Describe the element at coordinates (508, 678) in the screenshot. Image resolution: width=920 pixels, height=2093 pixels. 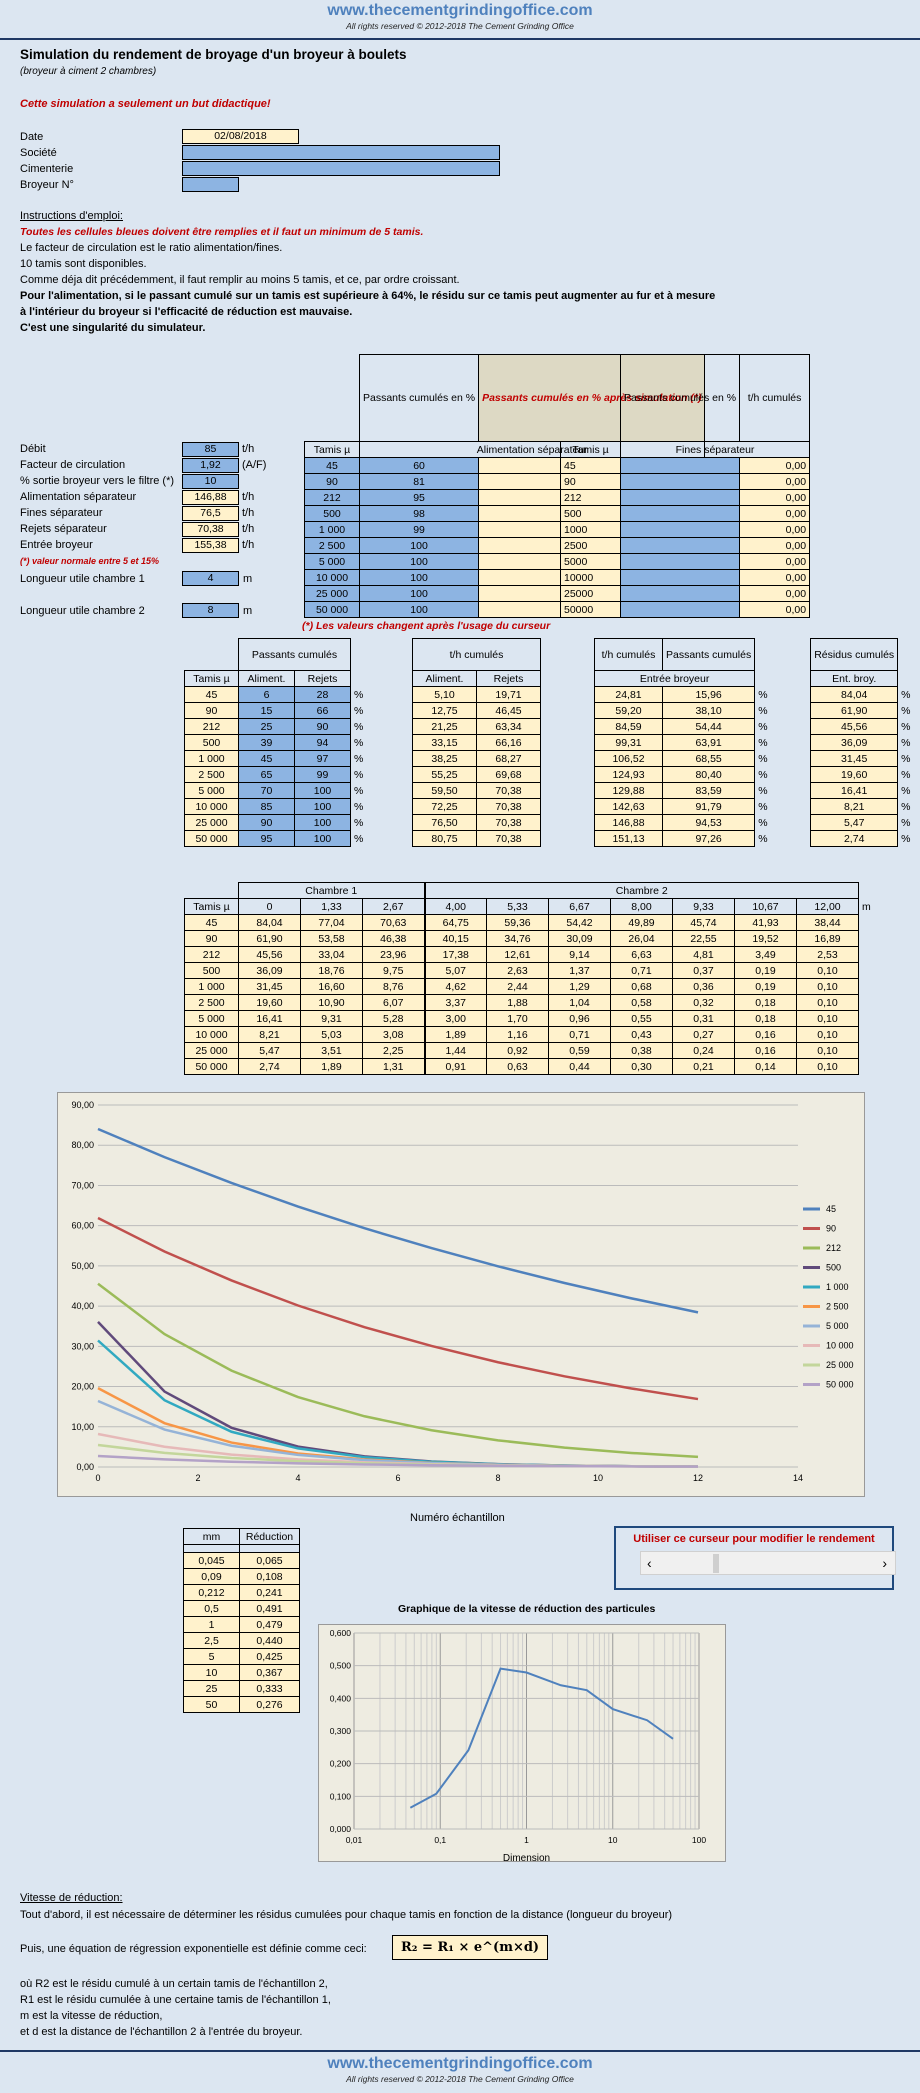
I see `mix-h-rejets2: Rejets` at that location.